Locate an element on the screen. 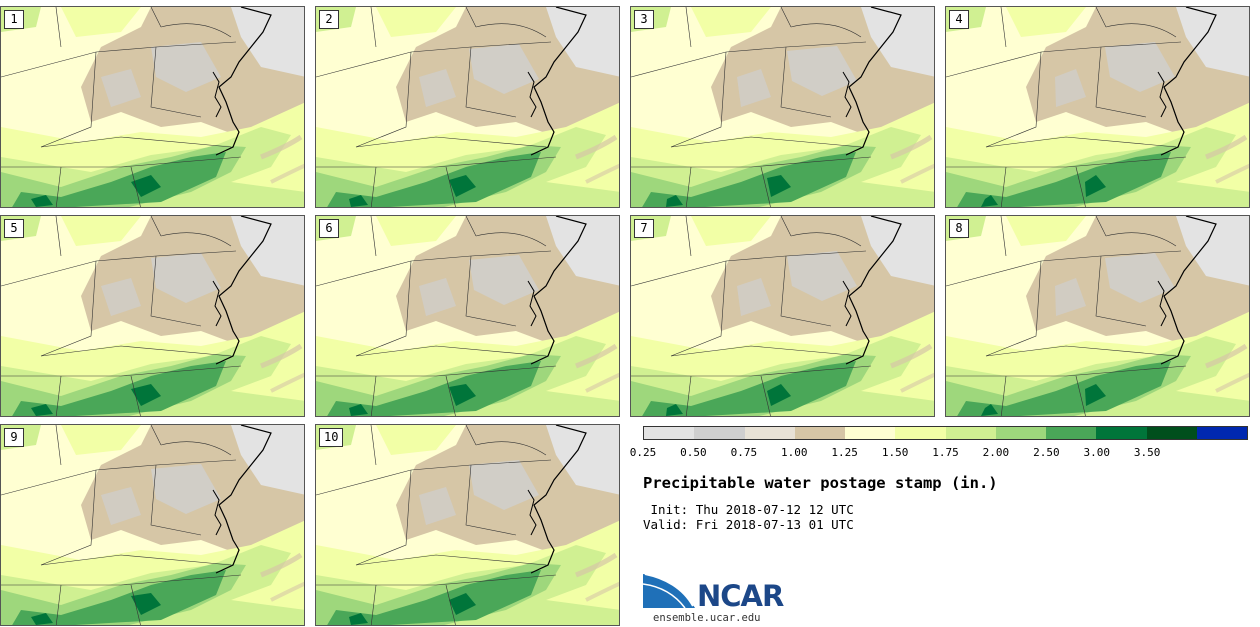  member-label: 4 is located at coordinates (959, 19).